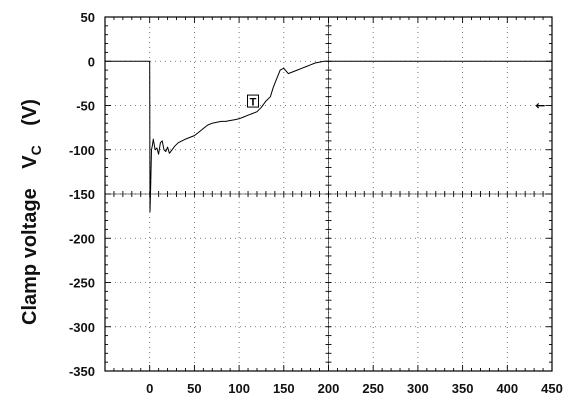 The width and height of the screenshot is (574, 400). I want to click on x-tick-label: 350, so click(463, 388).